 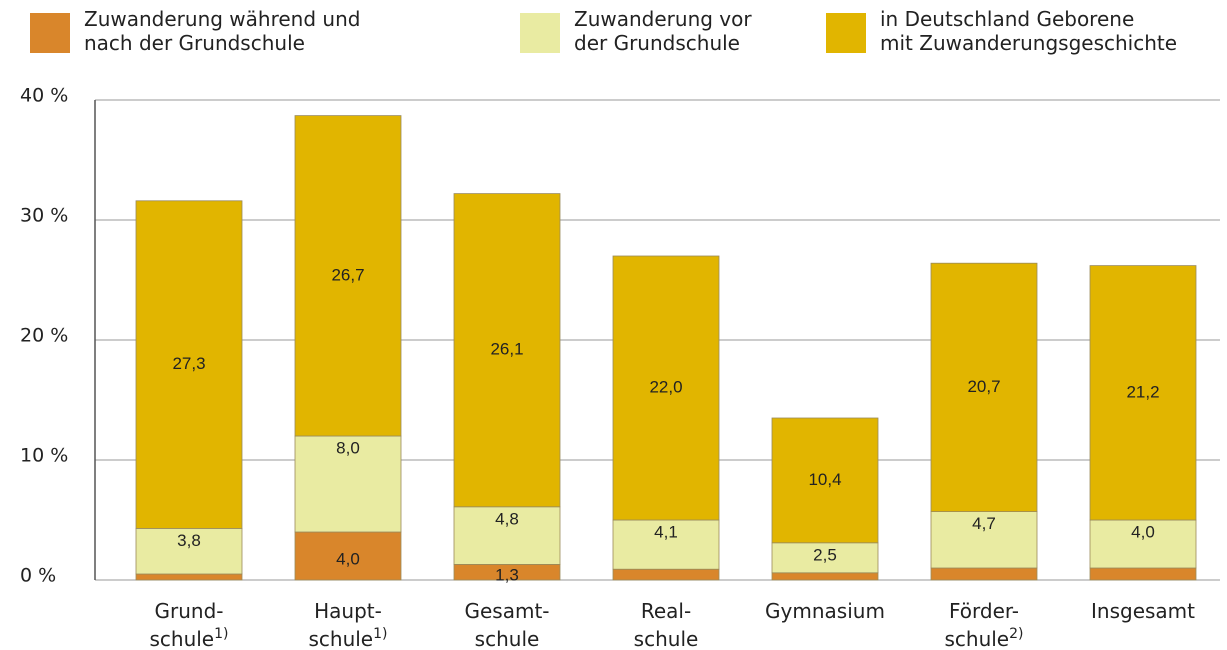 I want to click on y-tick-label: 20 %, so click(x=44, y=336).